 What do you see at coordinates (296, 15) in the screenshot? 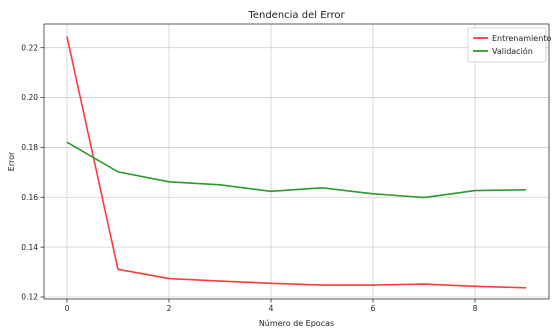
I see `chart-title: Tendencia del Error` at bounding box center [296, 15].